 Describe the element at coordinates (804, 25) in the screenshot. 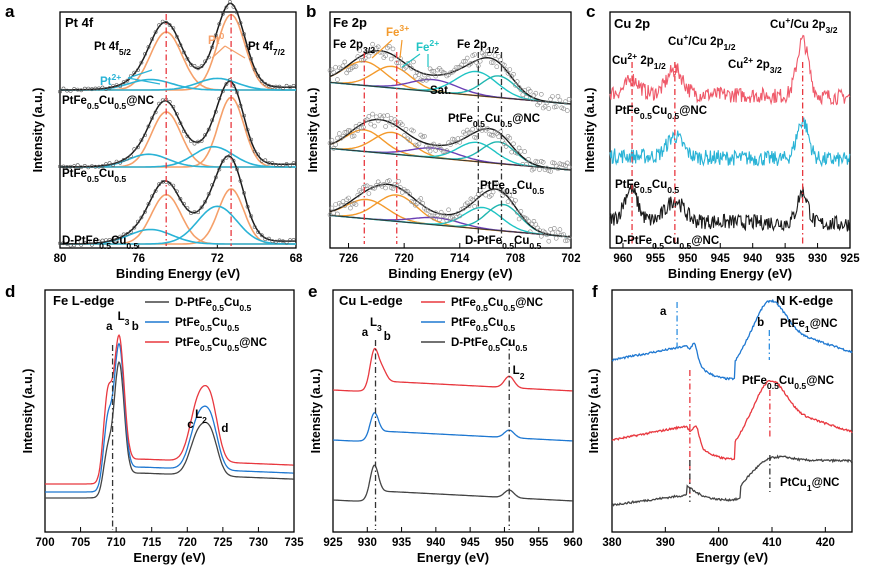

I see `annotation-cu1-32: Cu+/Cu 2p3/2` at that location.